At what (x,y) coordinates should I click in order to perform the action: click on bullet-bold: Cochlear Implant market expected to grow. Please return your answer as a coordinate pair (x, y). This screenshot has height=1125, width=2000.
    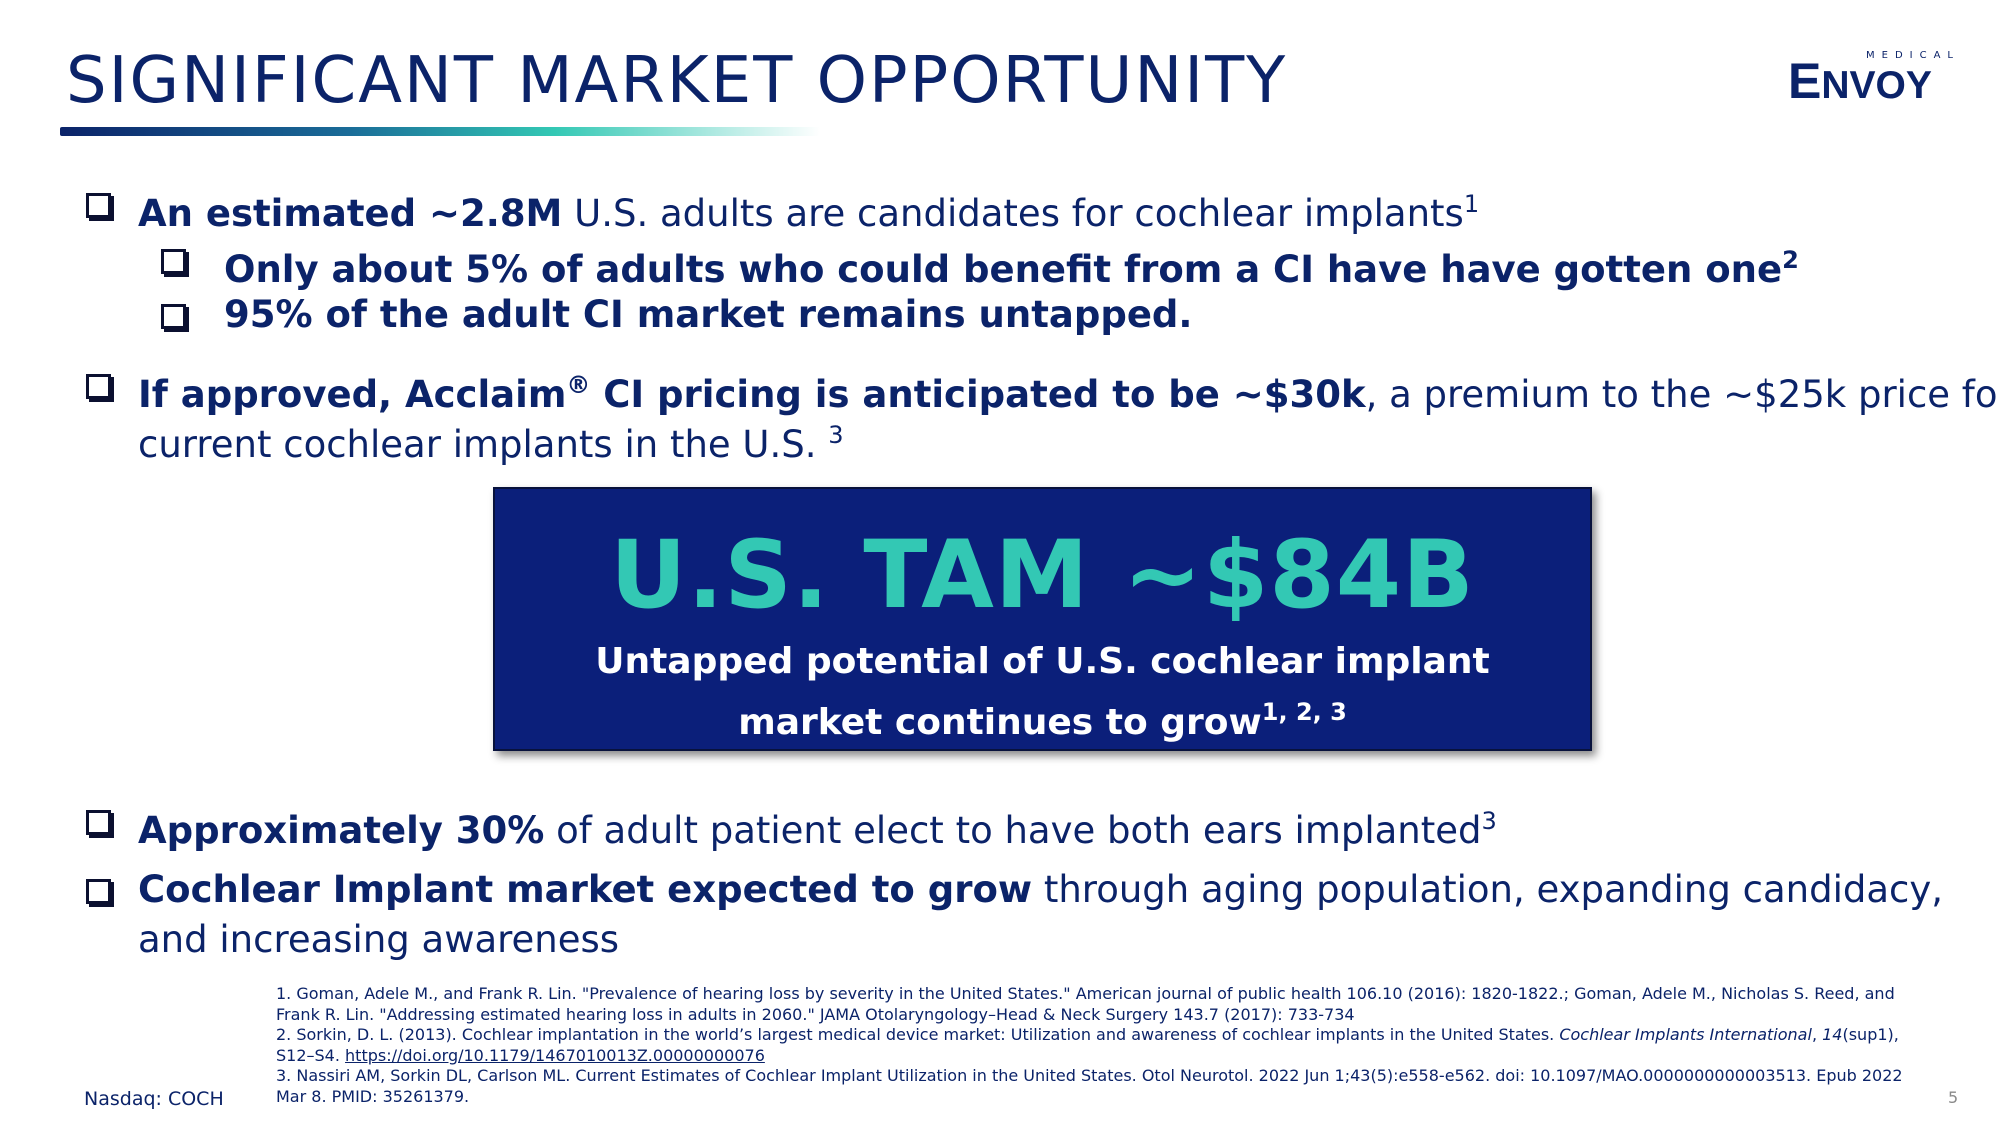
    Looking at the image, I should click on (585, 889).